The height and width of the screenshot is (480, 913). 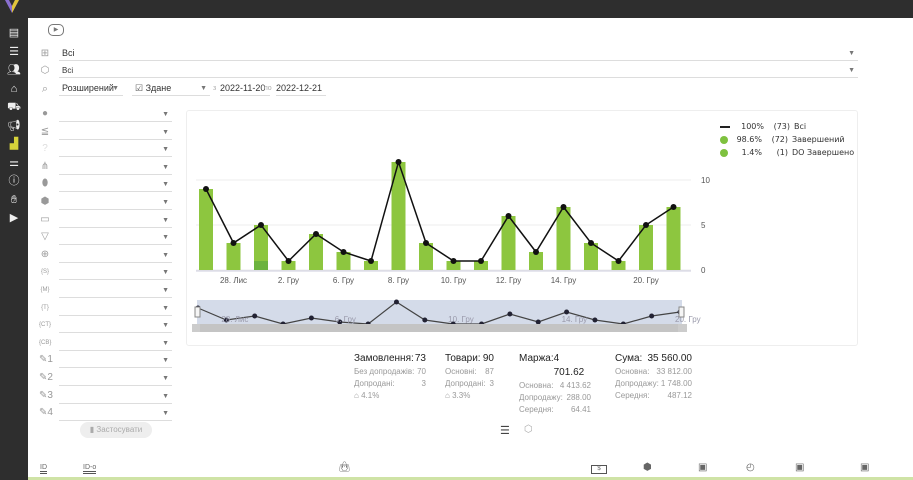 What do you see at coordinates (703, 467) in the screenshot?
I see `calendar-icon: ▣` at bounding box center [703, 467].